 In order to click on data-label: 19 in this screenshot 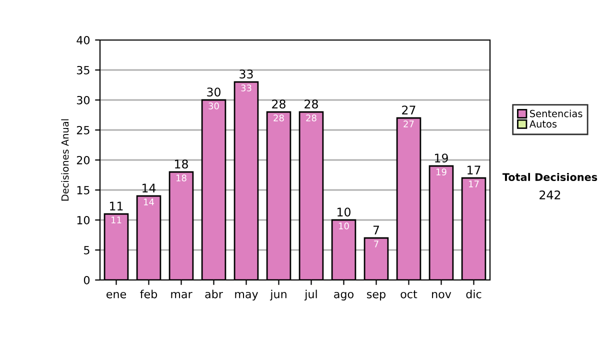, I will do `click(441, 172)`.